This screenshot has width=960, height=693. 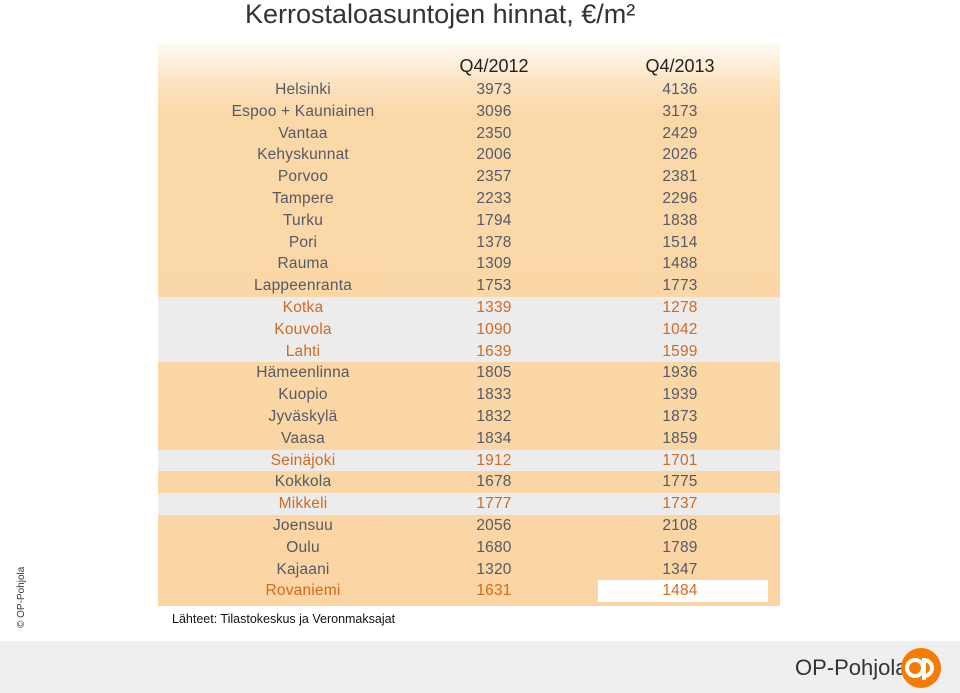 What do you see at coordinates (469, 526) in the screenshot?
I see `table-row: Joensuu 2056 2108` at bounding box center [469, 526].